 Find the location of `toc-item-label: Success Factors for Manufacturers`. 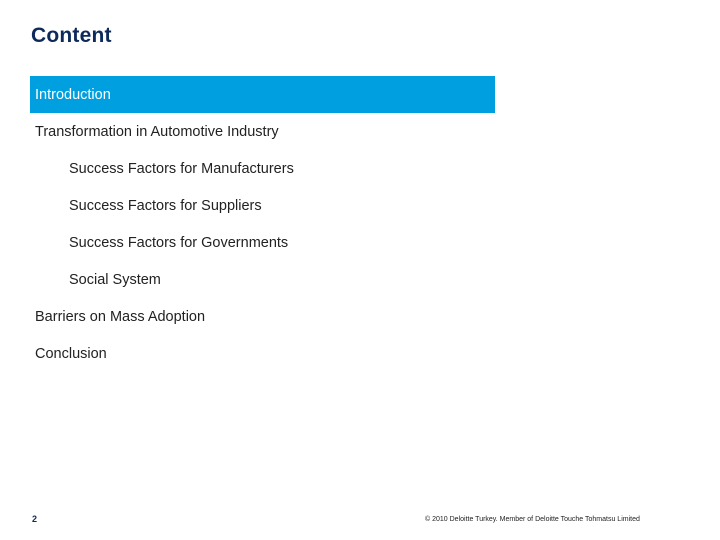

toc-item-label: Success Factors for Manufacturers is located at coordinates (181, 168).